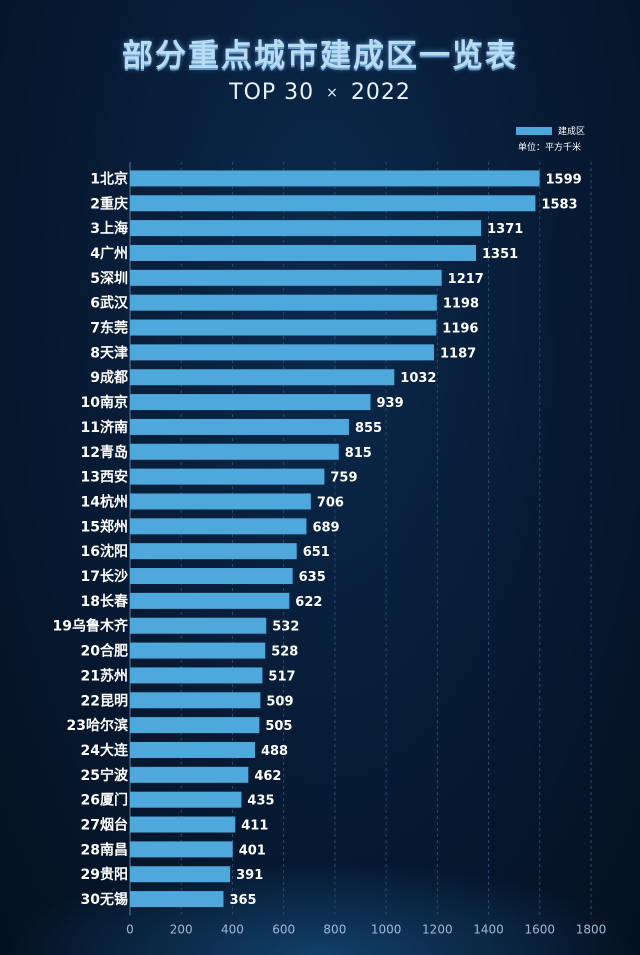 This screenshot has height=955, width=640. Describe the element at coordinates (278, 726) in the screenshot. I see `data-label: 505` at that location.